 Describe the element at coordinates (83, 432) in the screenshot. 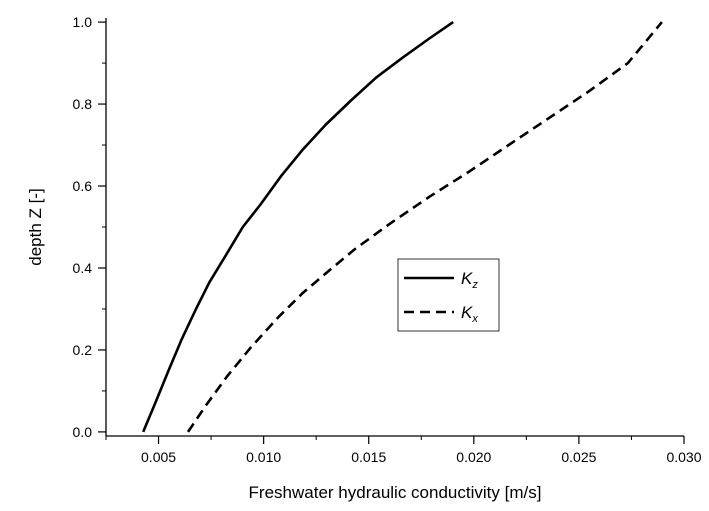

I see `y-tick-label: 0.0` at that location.